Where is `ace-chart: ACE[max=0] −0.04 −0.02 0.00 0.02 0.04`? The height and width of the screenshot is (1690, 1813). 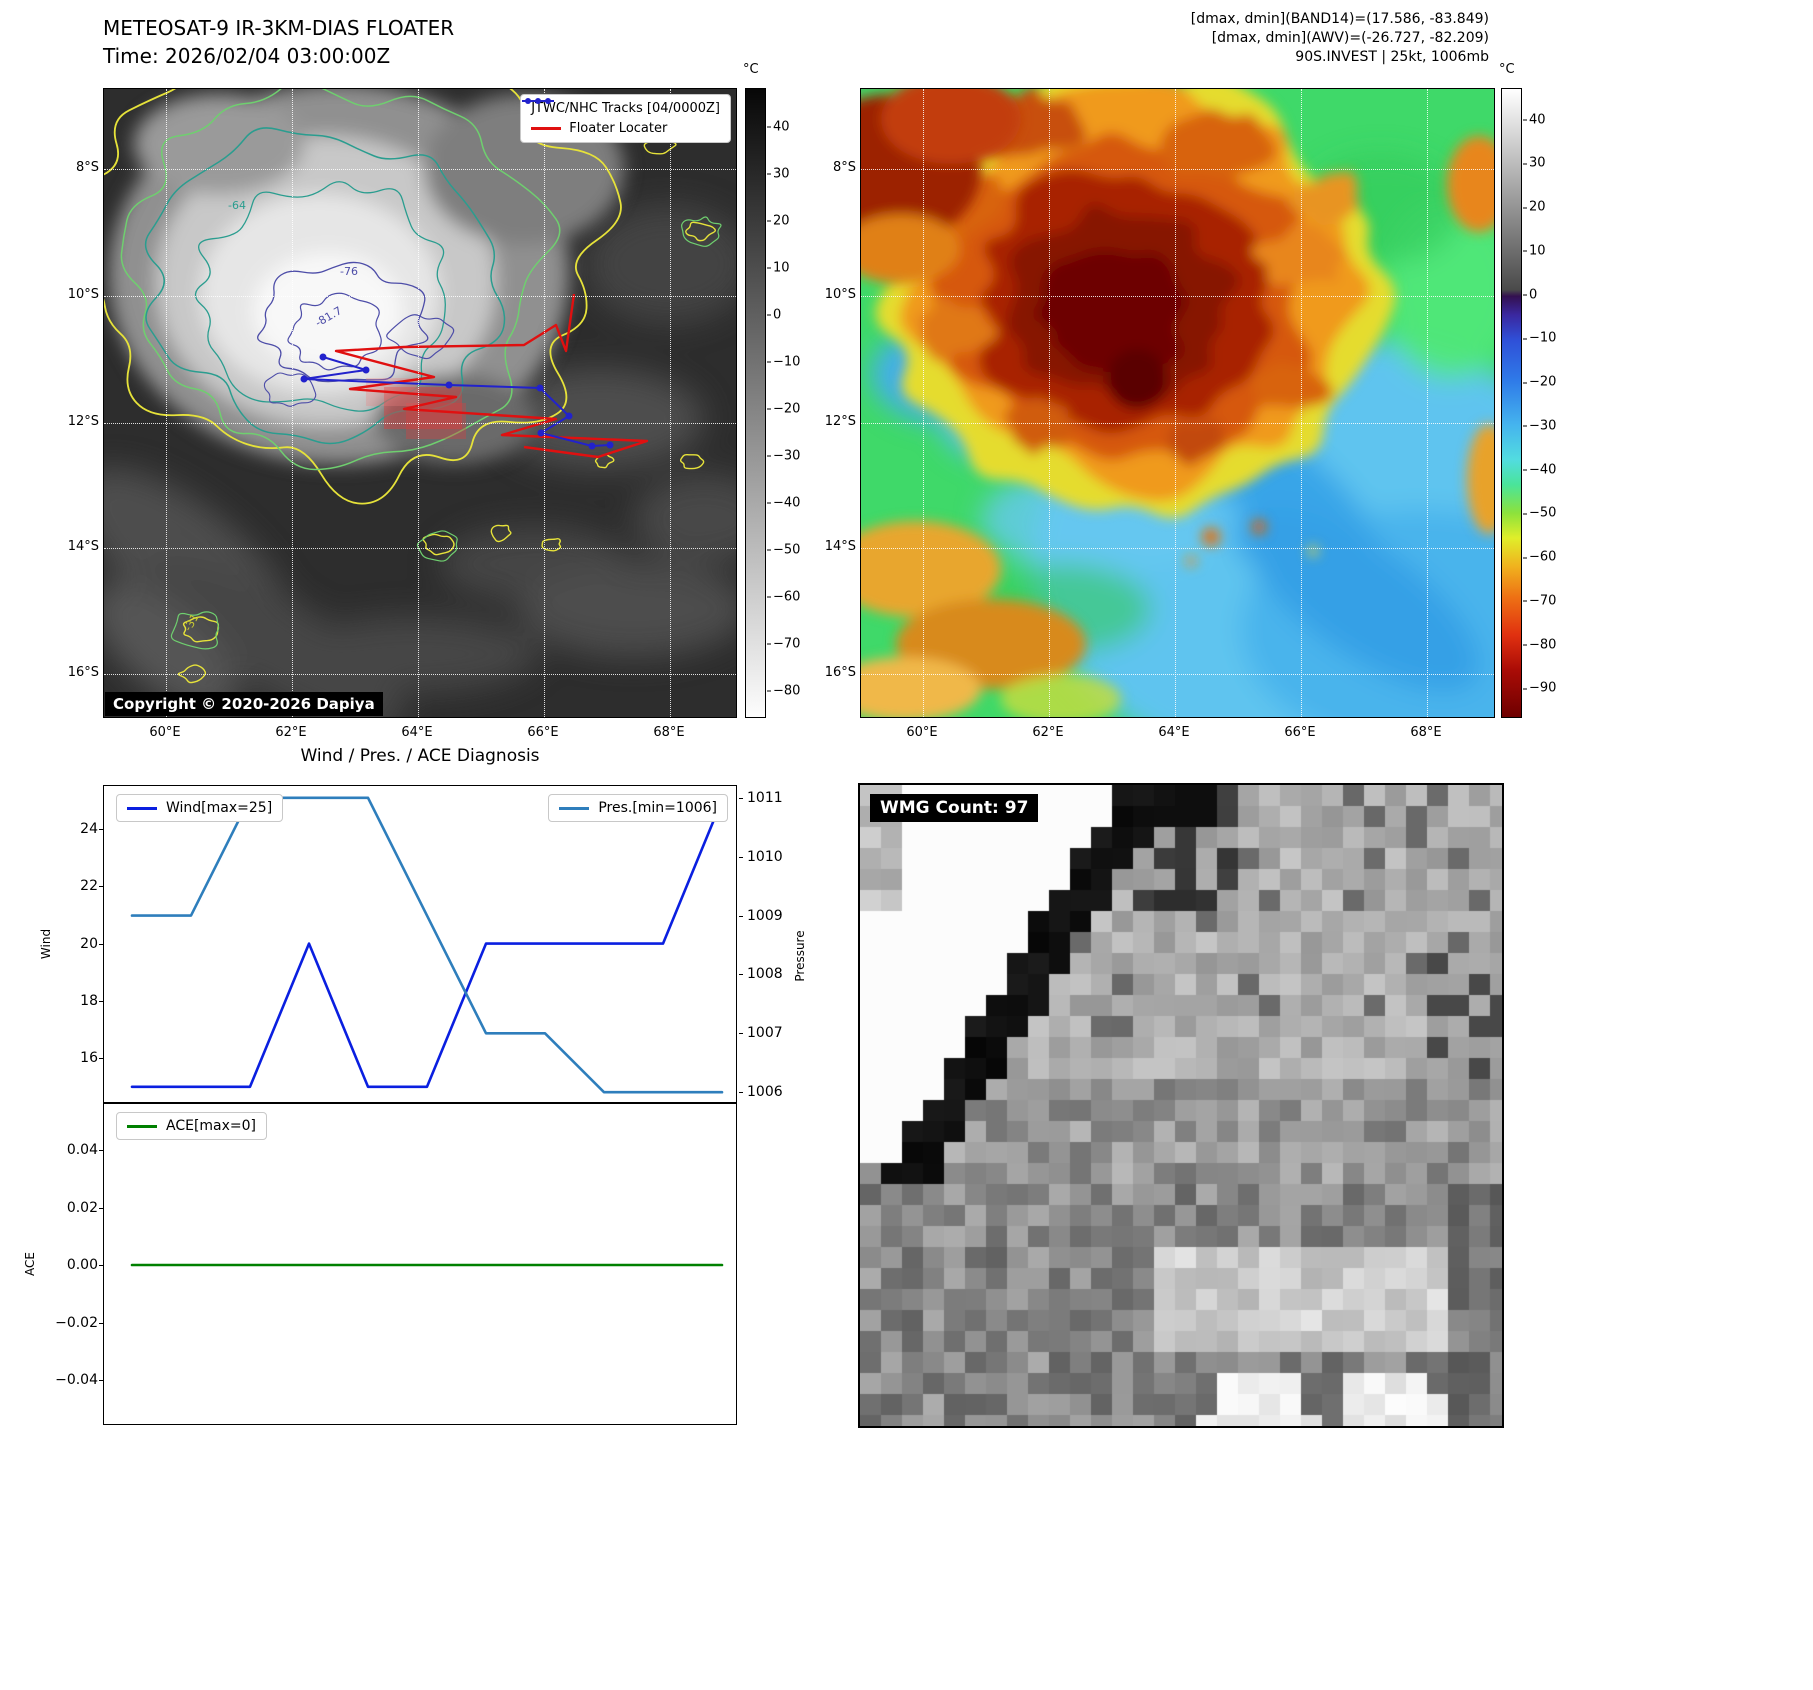
ace-chart: ACE[max=0] −0.04 −0.02 0.00 0.02 0.04 is located at coordinates (396, 1264).